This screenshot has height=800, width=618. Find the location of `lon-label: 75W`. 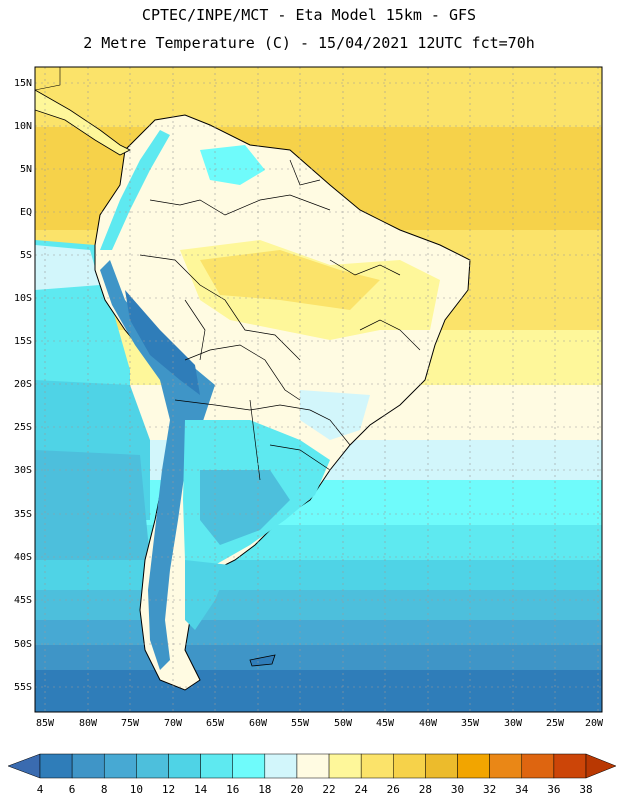

lon-label: 75W is located at coordinates (130, 723).